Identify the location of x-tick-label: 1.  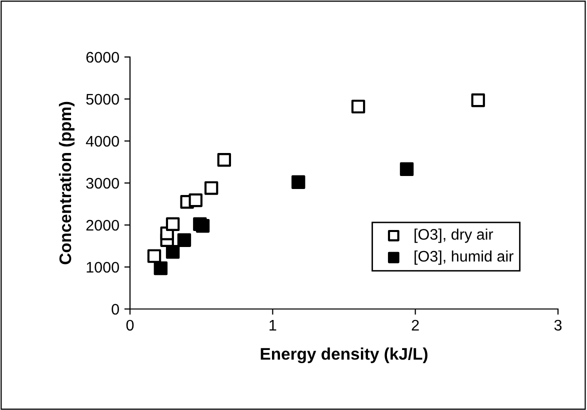
(273, 325).